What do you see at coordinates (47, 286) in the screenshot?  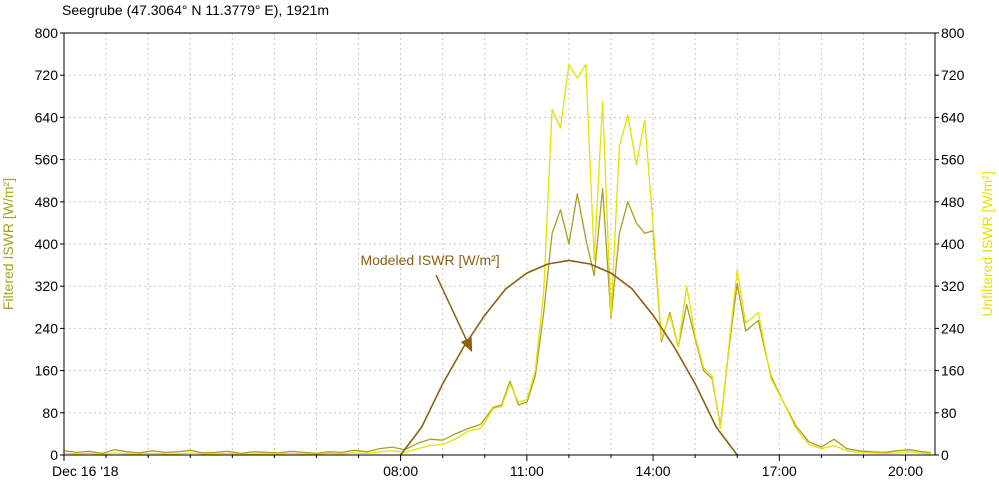 I see `left-tick-label: 320` at bounding box center [47, 286].